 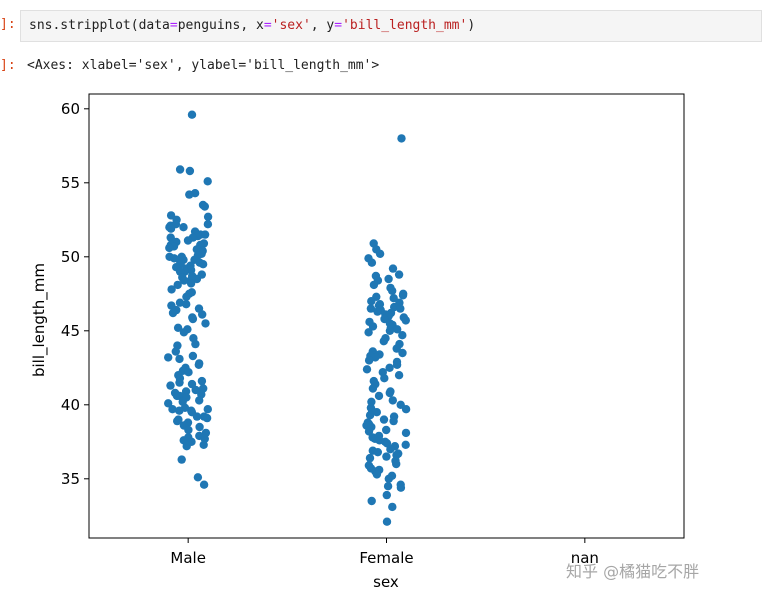 What do you see at coordinates (70, 257) in the screenshot?
I see `y-tick-label: 50` at bounding box center [70, 257].